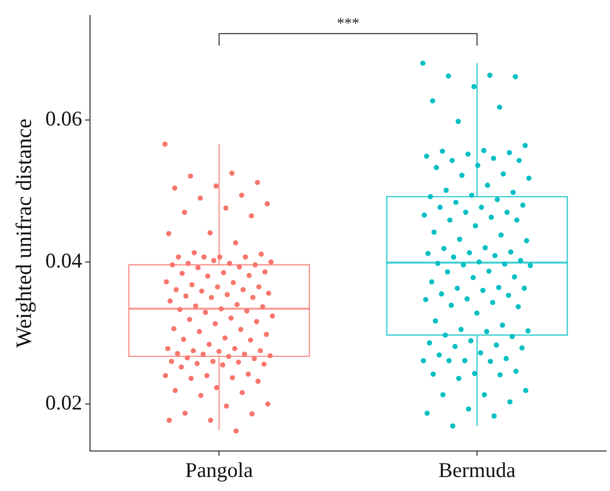  What do you see at coordinates (477, 470) in the screenshot?
I see `x-tick-label: Bermuda` at bounding box center [477, 470].